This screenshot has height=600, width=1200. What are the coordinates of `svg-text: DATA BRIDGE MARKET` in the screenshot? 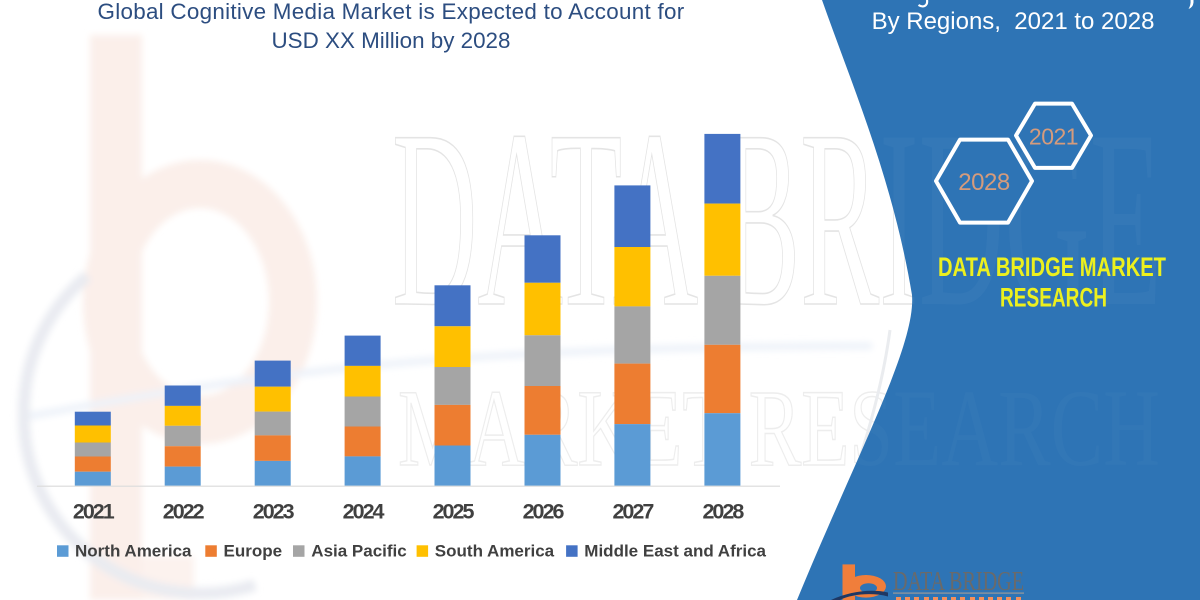 It's located at (1052, 267).